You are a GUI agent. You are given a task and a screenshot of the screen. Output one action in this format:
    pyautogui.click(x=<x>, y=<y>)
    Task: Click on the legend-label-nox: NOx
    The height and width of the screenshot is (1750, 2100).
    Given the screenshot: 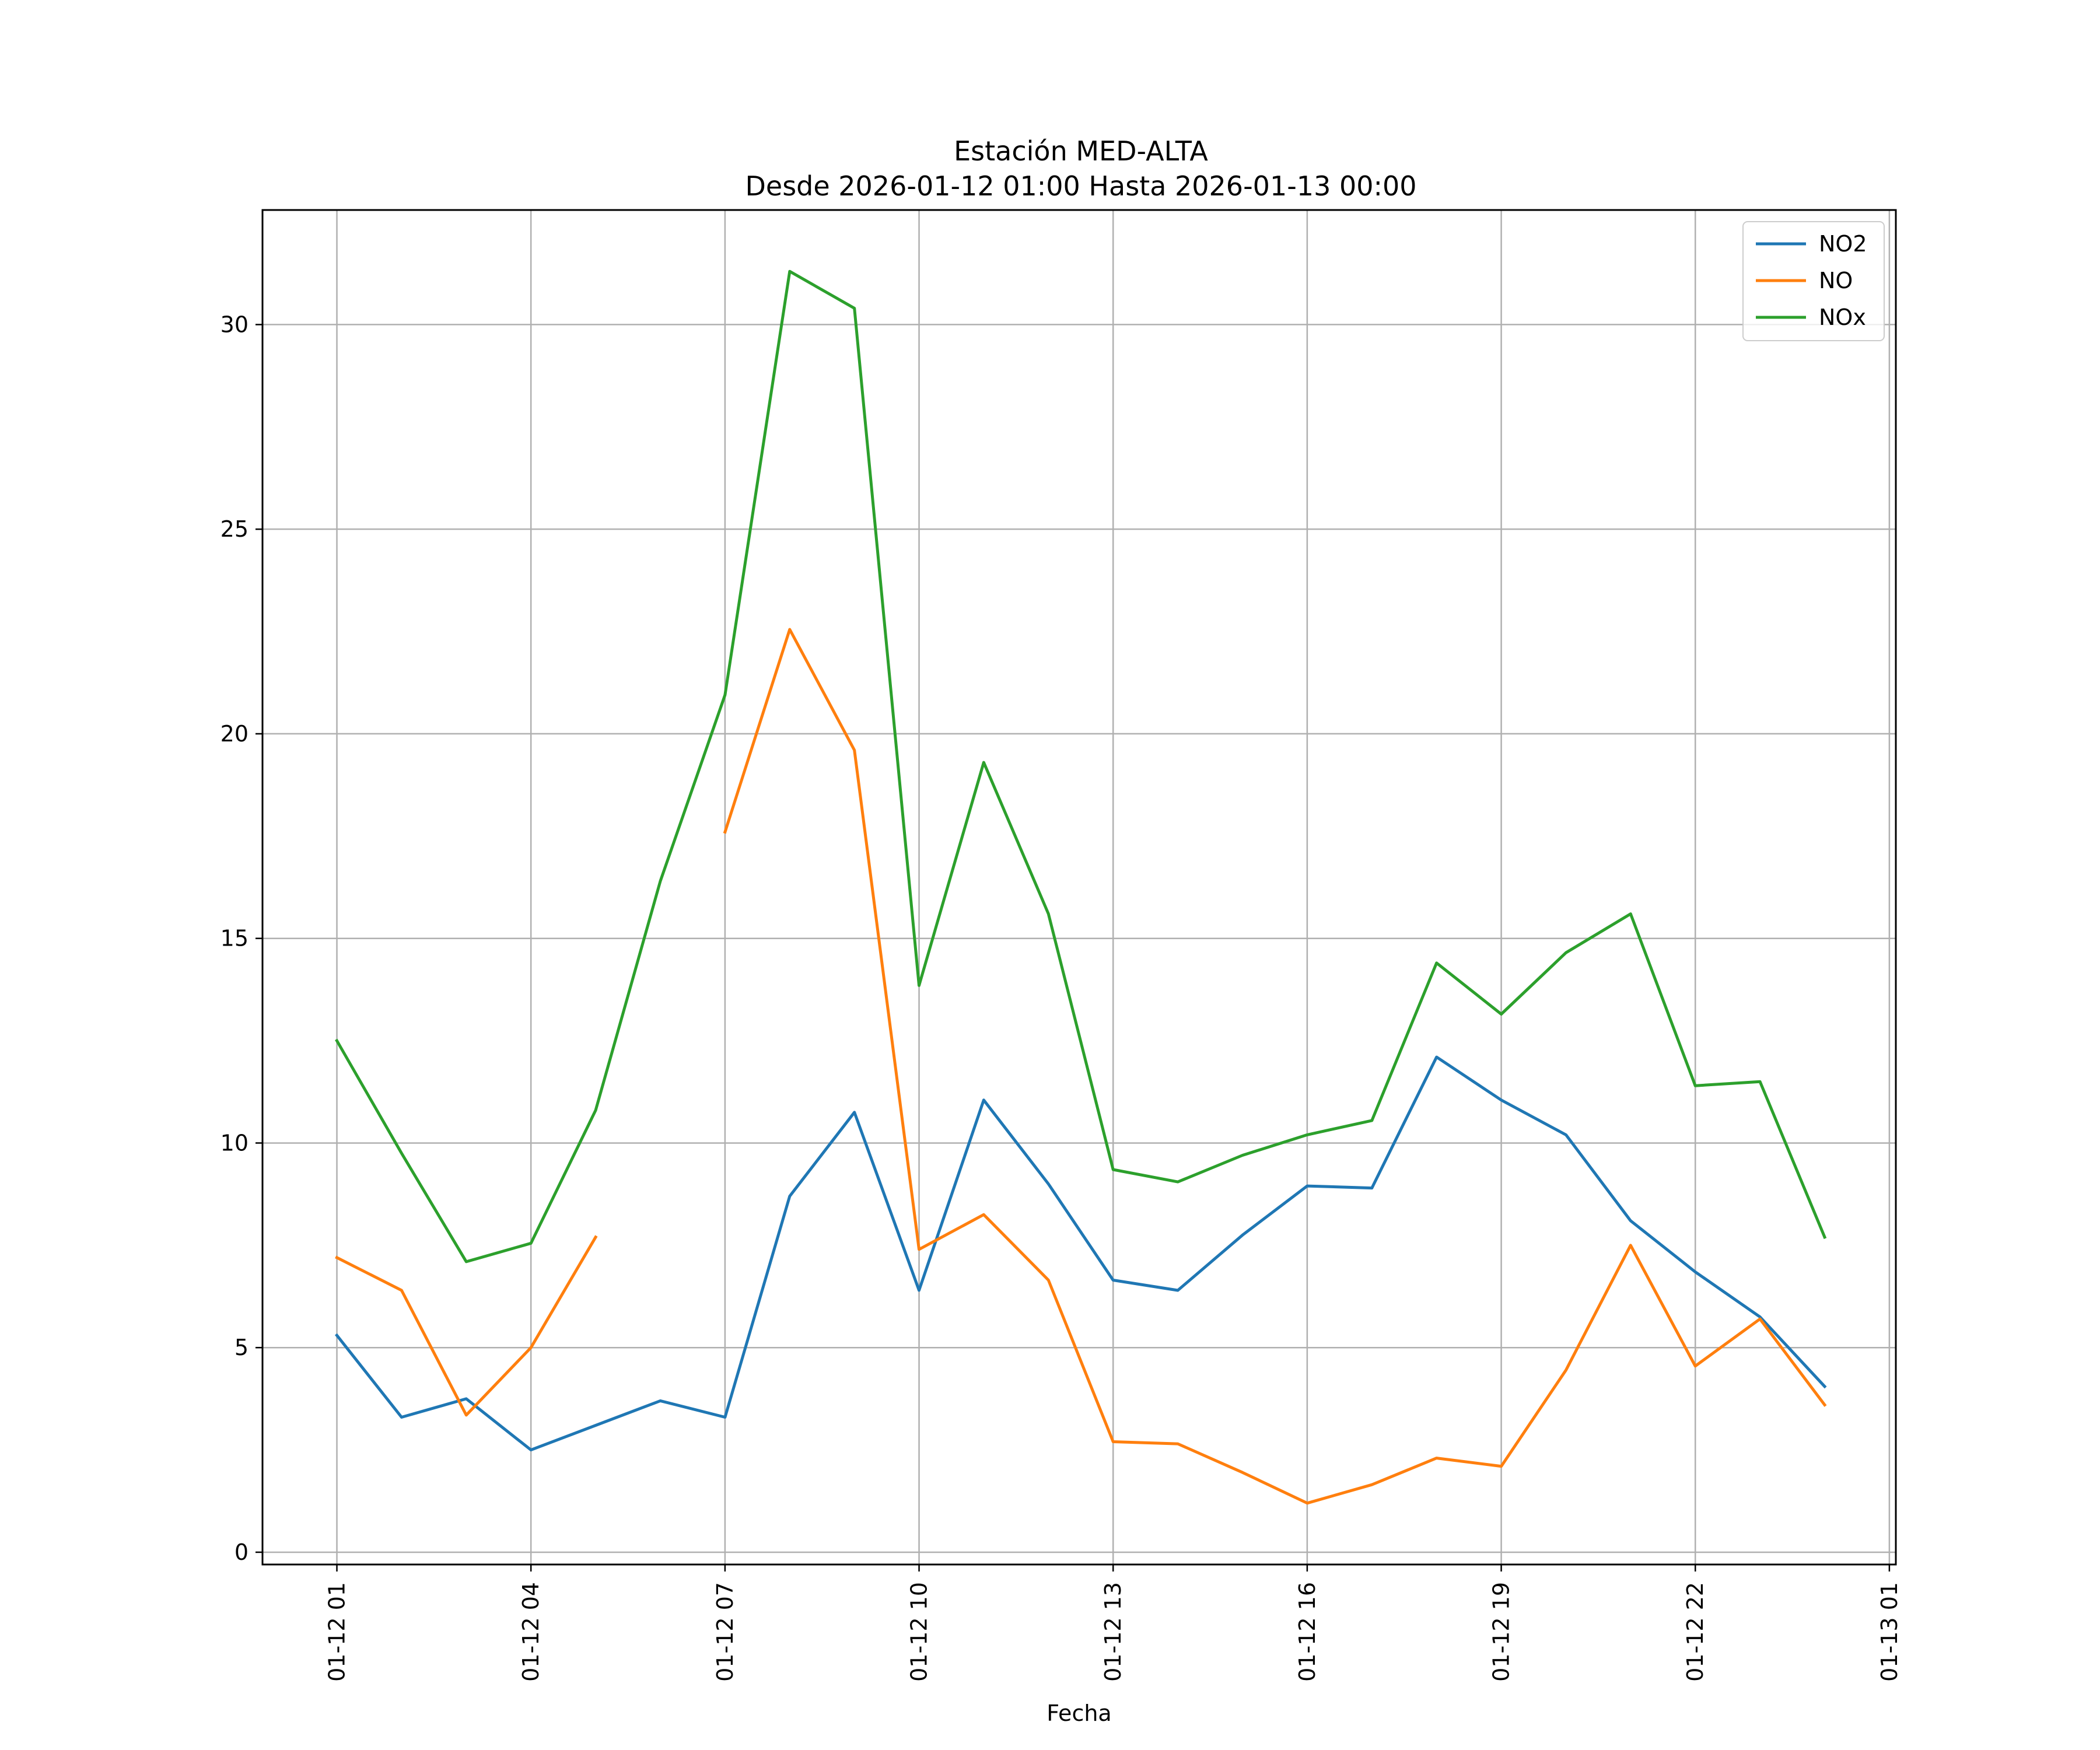 What is the action you would take?
    pyautogui.click(x=1842, y=317)
    